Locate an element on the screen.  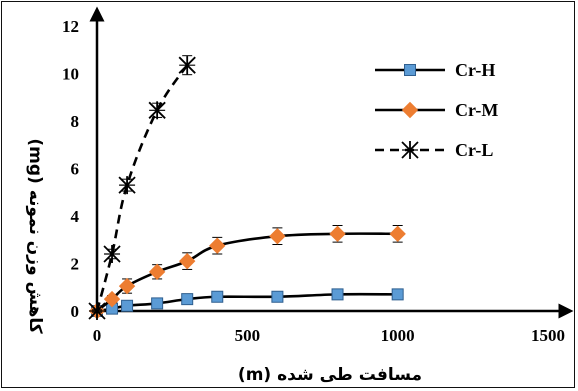
x-tick-label: 1000 is located at coordinates (398, 335).